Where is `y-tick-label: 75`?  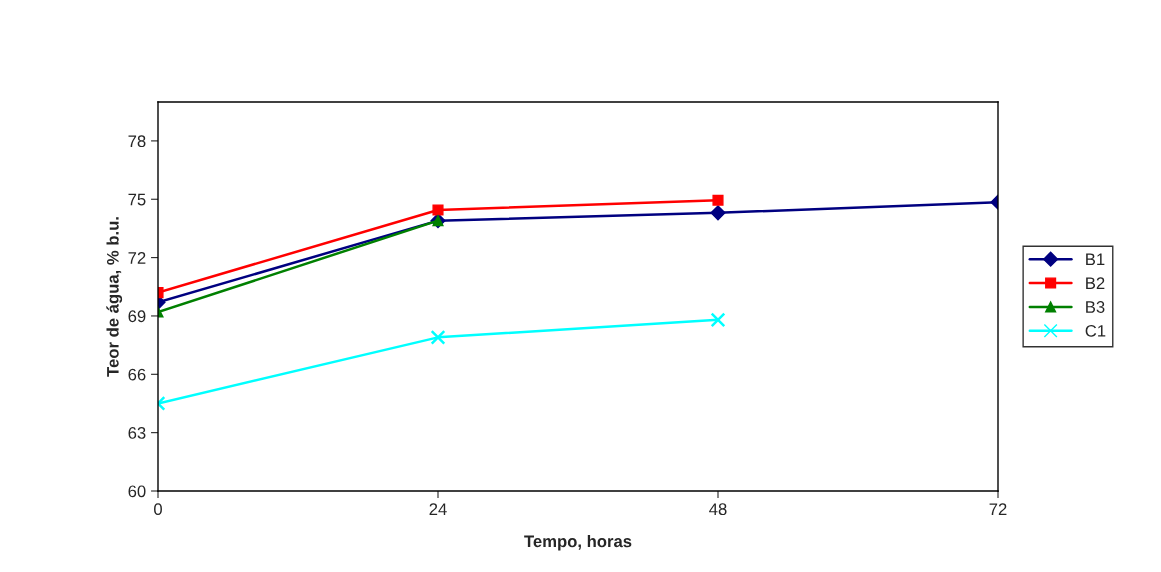
y-tick-label: 75 is located at coordinates (137, 199).